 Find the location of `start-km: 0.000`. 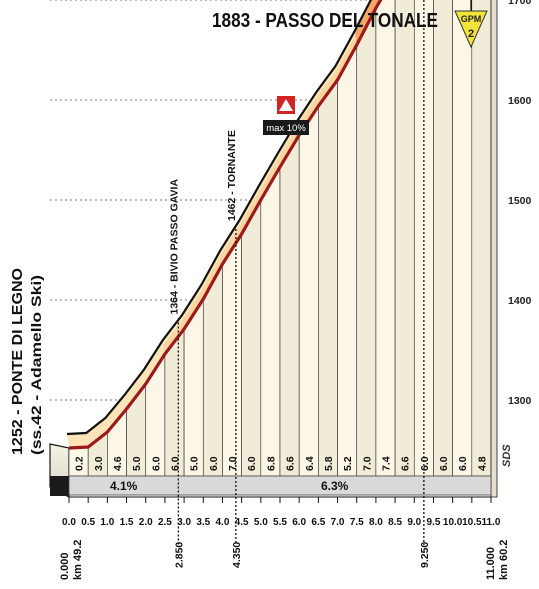

start-km: 0.000 is located at coordinates (65, 566).